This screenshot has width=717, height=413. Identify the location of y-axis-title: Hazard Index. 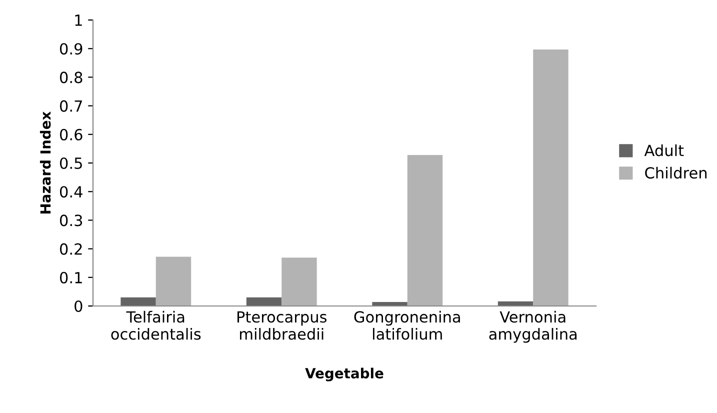
(45, 162).